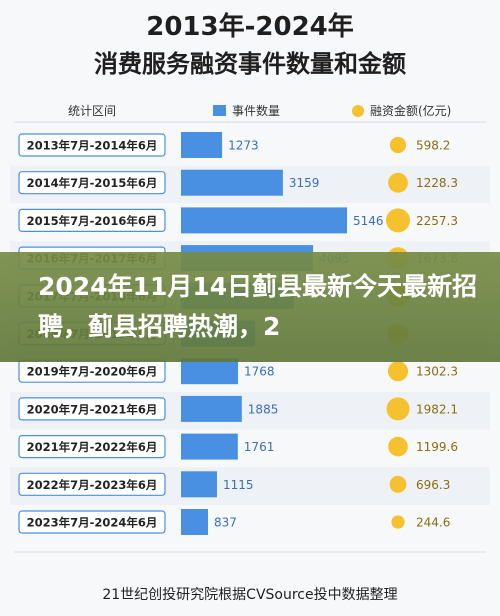 The image size is (500, 616). Describe the element at coordinates (243, 146) in the screenshot. I see `count-value-label: 1273` at that location.